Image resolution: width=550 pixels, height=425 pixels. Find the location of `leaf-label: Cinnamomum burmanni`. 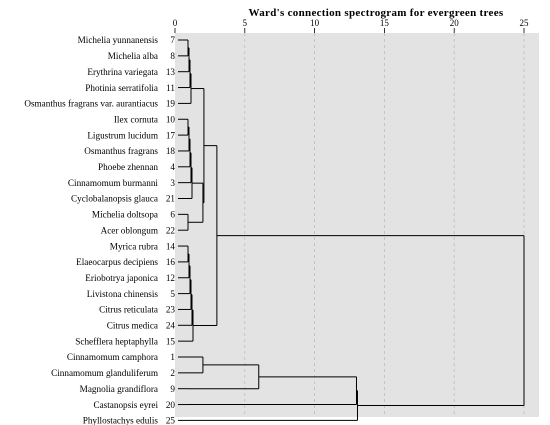

leaf-label: Cinnamomum burmanni is located at coordinates (113, 183).